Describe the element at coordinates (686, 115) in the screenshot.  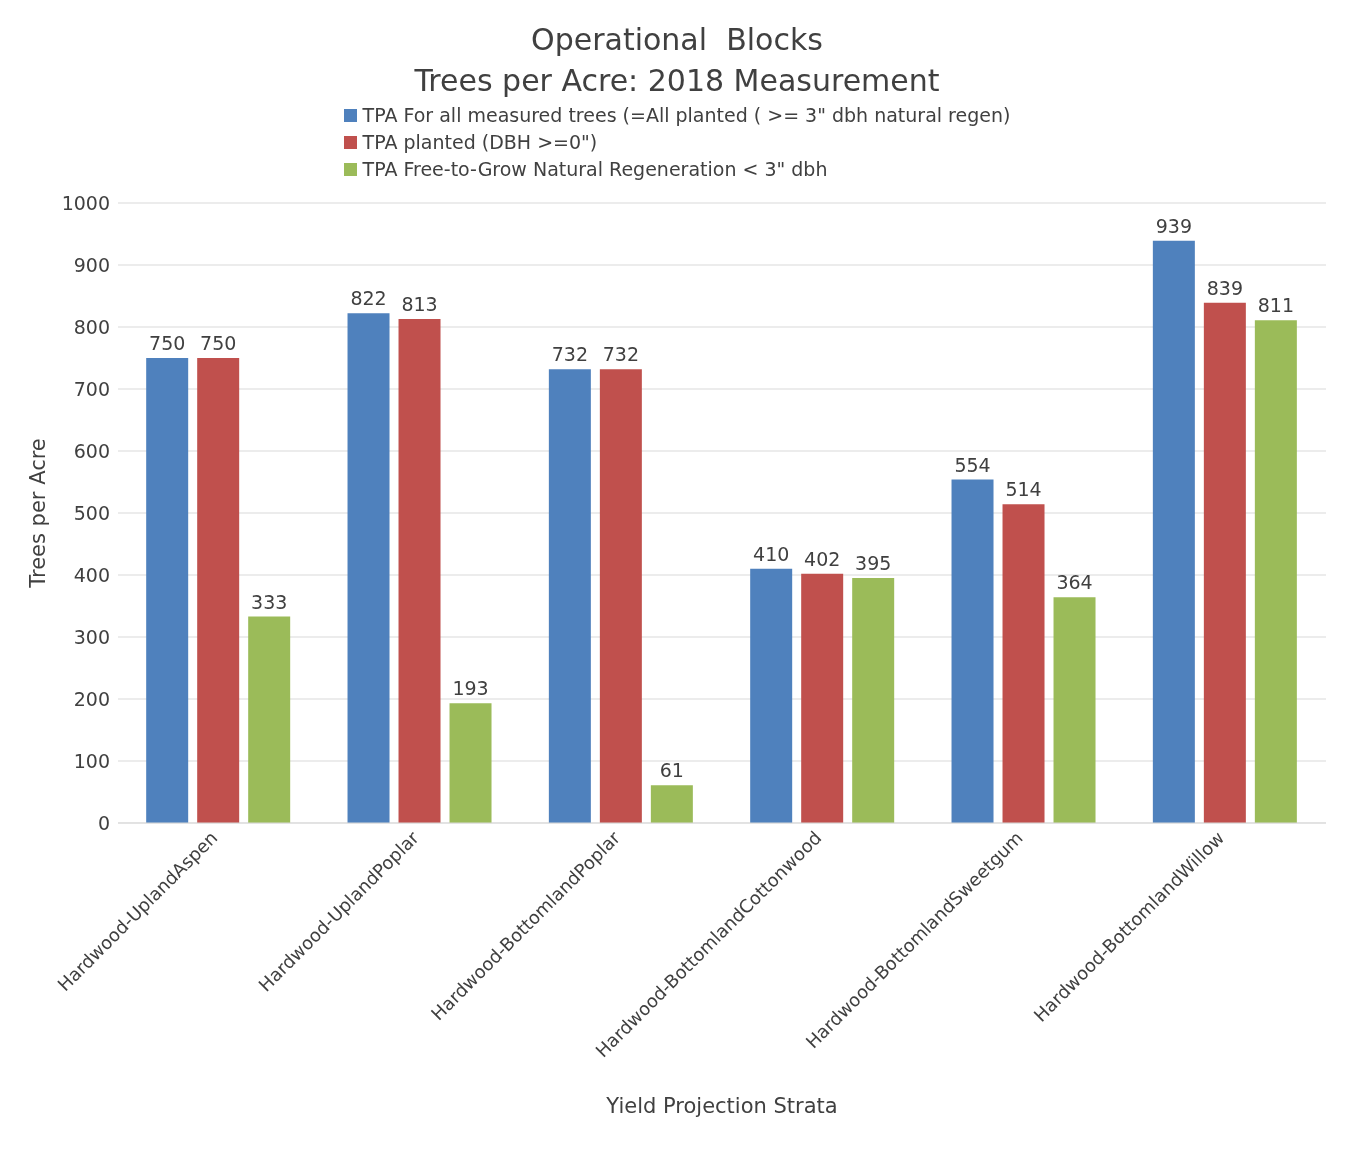
I see `legend-label: TPA For all measured trees (=All planted ( >= 3" dbh natural regen)` at that location.